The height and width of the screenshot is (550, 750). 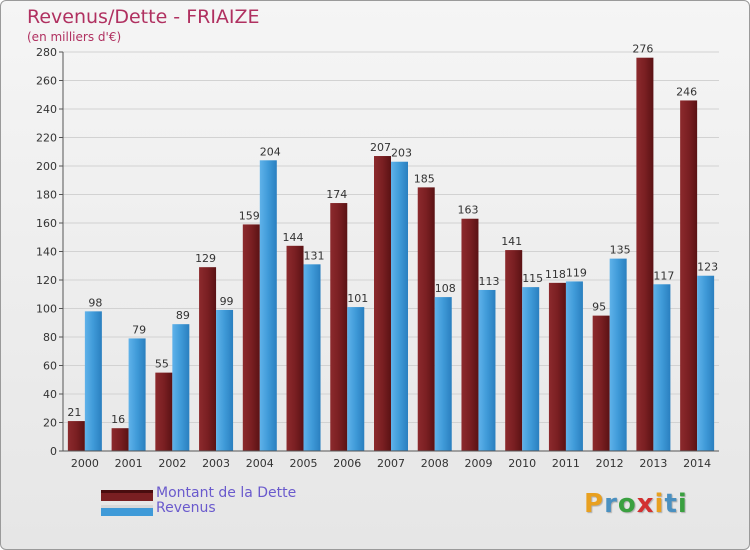 What do you see at coordinates (304, 463) in the screenshot?
I see `x-tick-label: 2005` at bounding box center [304, 463].